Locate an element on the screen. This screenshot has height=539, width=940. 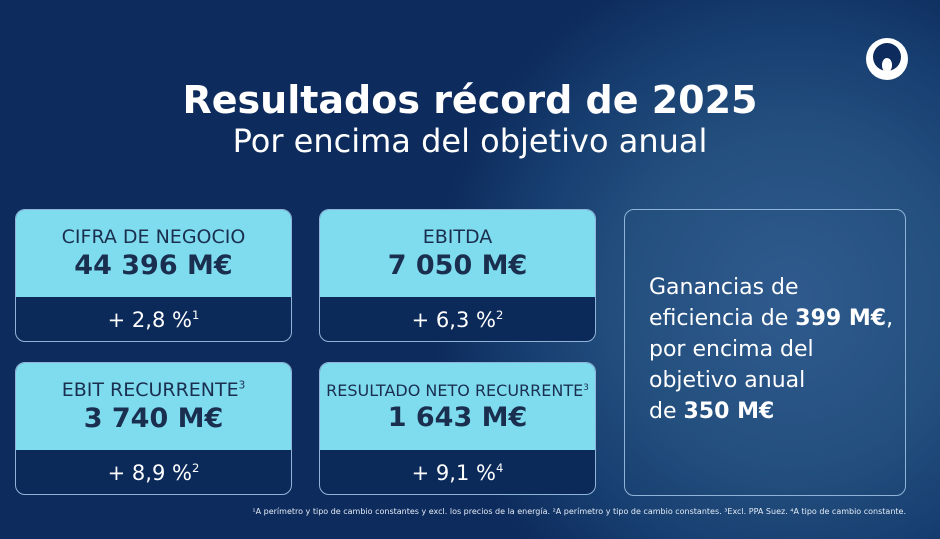
kpi-card-revenue: CIFRA DE NEGOCIO 44 396 M€ + 2,8 %1 is located at coordinates (153, 275).